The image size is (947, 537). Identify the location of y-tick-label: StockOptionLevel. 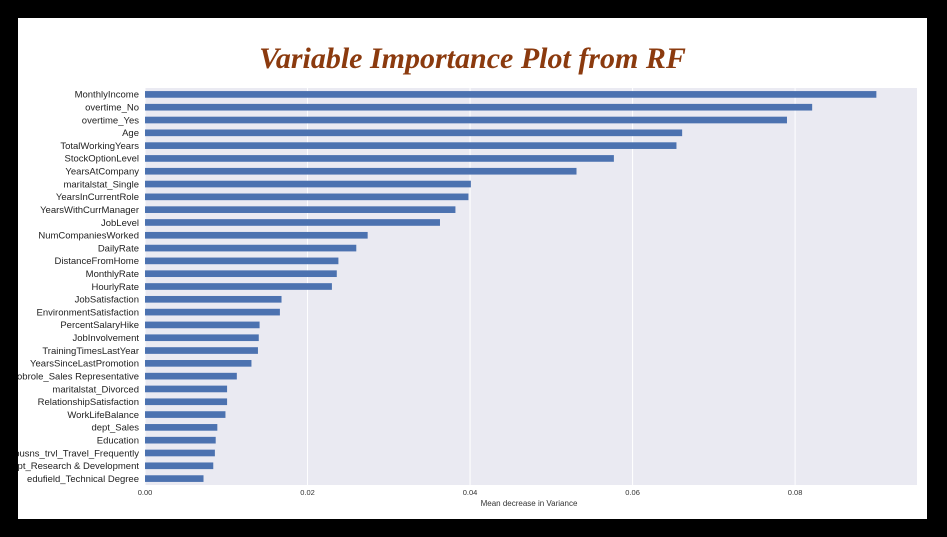
(102, 159).